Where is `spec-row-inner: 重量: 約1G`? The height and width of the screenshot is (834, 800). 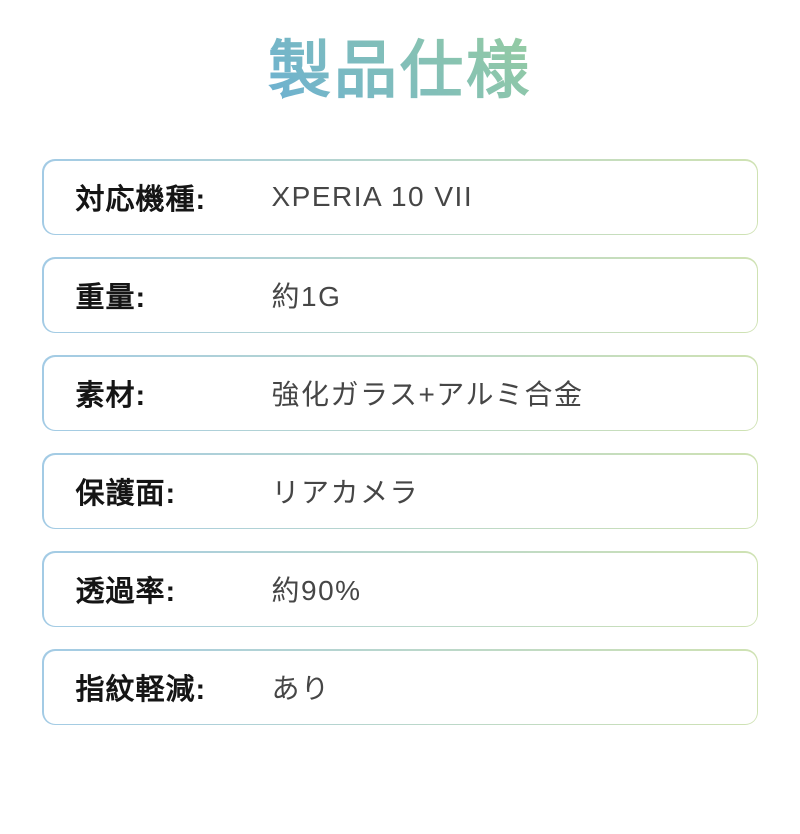 spec-row-inner: 重量: 約1G is located at coordinates (400, 295).